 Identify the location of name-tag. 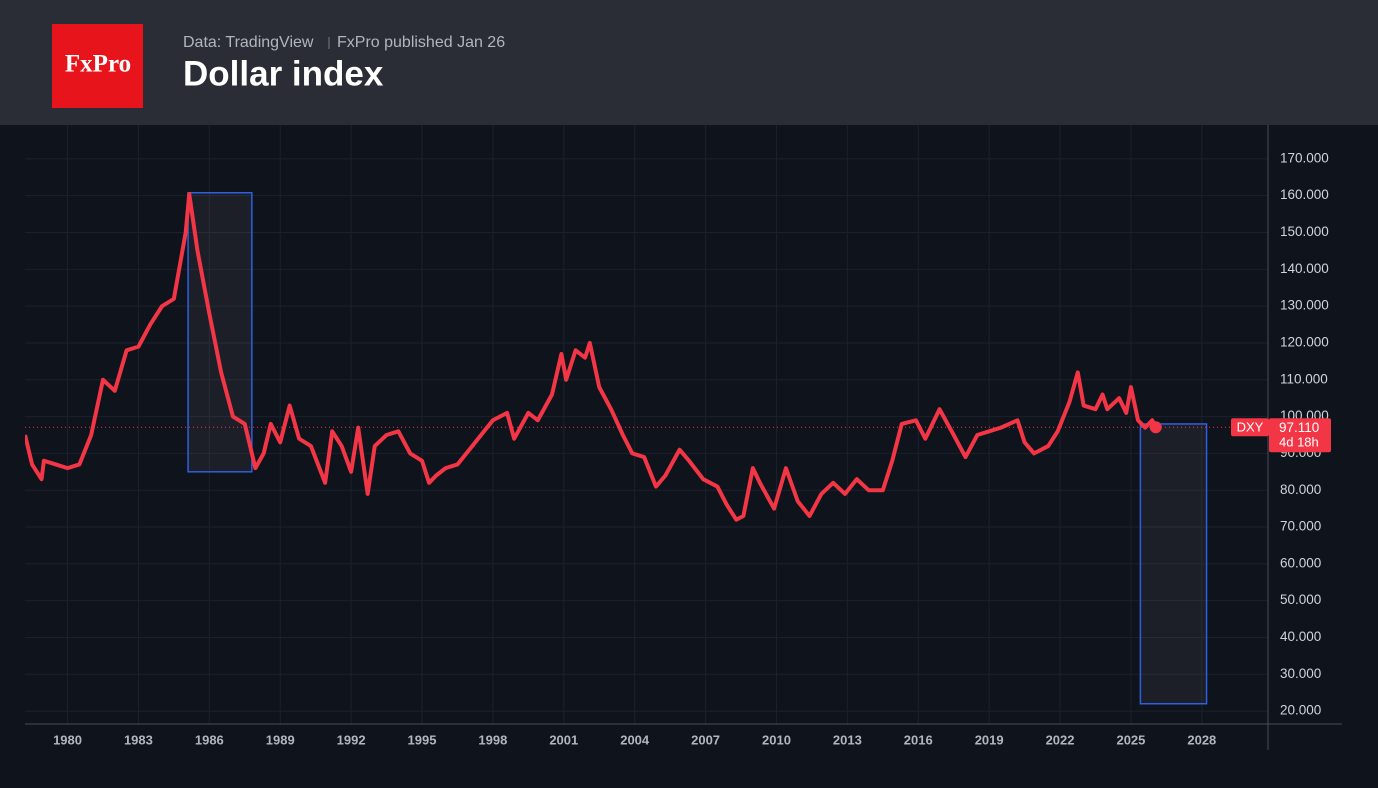
(1250, 427).